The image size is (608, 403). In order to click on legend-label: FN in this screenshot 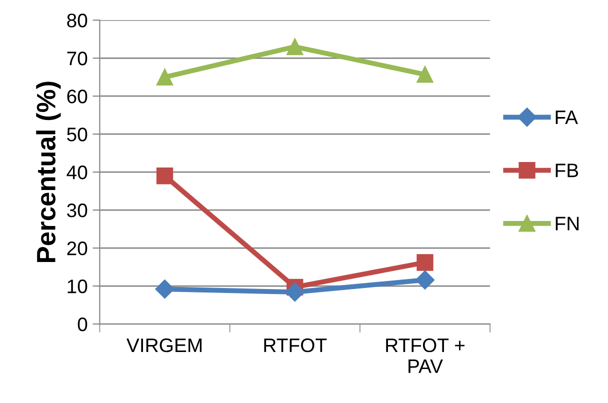, I will do `click(567, 223)`.